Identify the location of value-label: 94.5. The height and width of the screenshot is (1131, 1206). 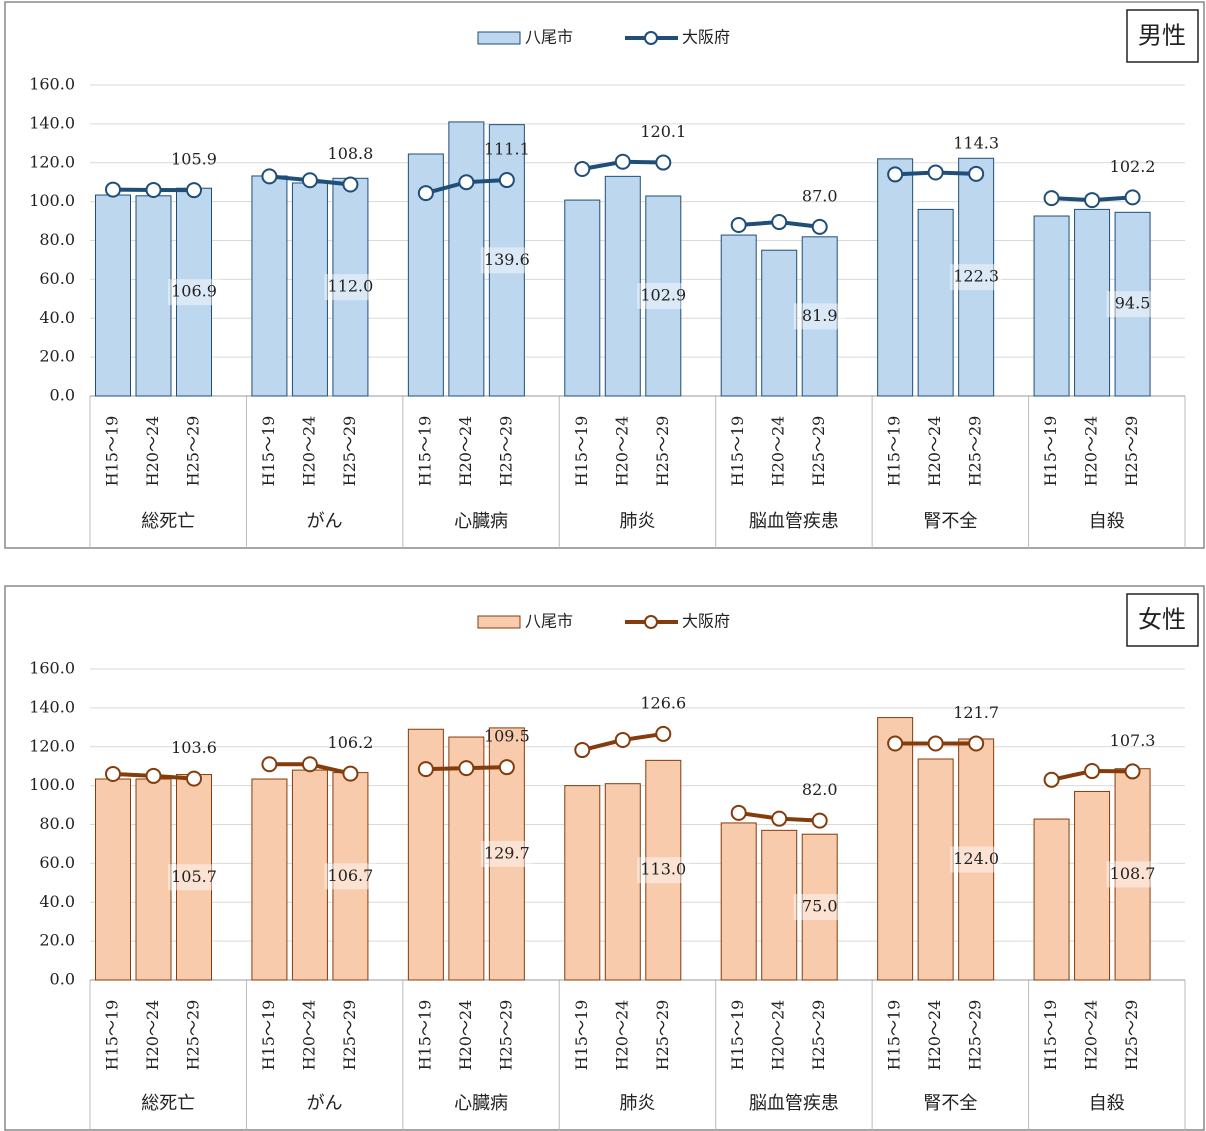
(1133, 303).